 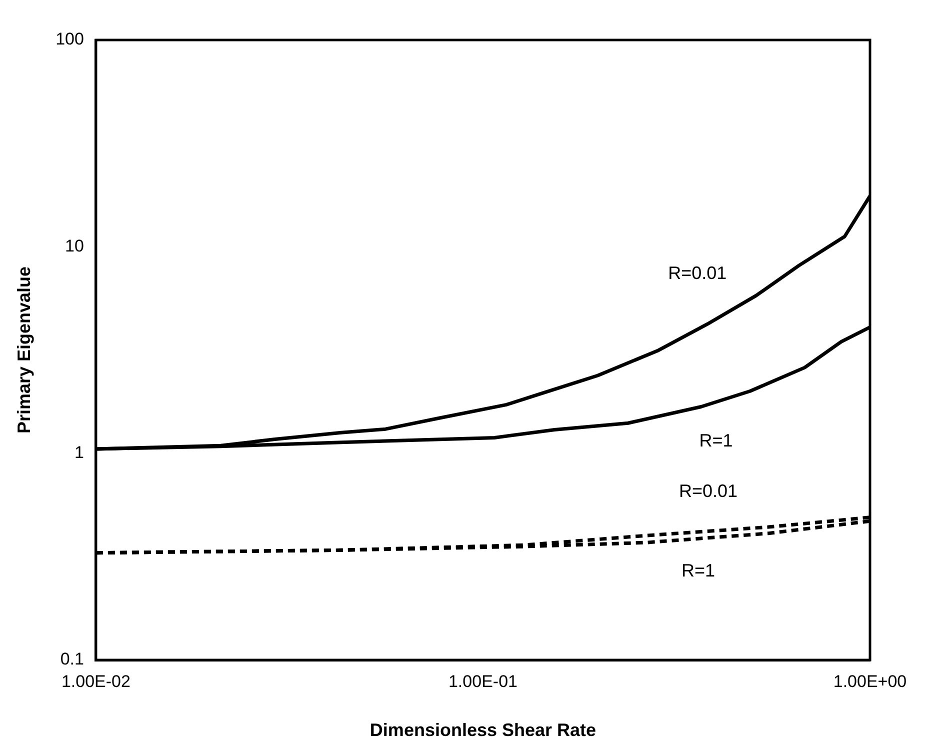 What do you see at coordinates (483, 681) in the screenshot?
I see `x-tick-label: 1.00E-01` at bounding box center [483, 681].